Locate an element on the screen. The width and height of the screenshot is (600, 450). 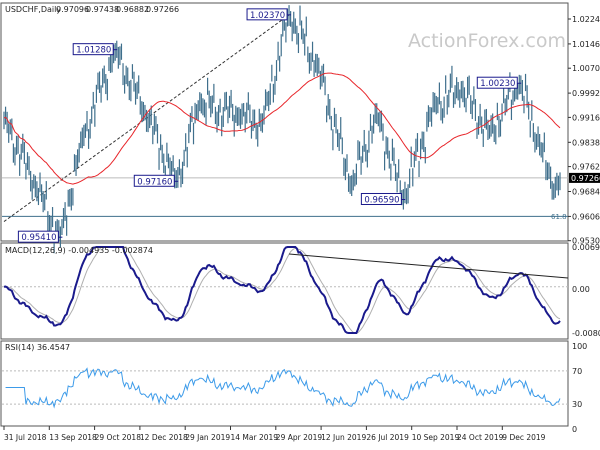
x-axis-label: 13 Sep 2018 is located at coordinates (73, 437).